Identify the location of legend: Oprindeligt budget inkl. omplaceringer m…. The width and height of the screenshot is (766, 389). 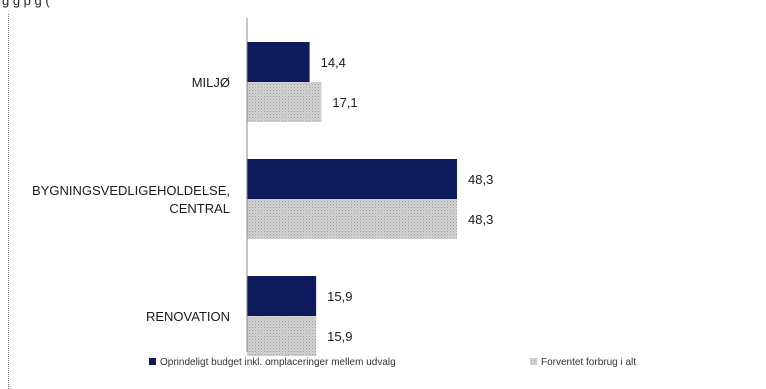
(392, 362).